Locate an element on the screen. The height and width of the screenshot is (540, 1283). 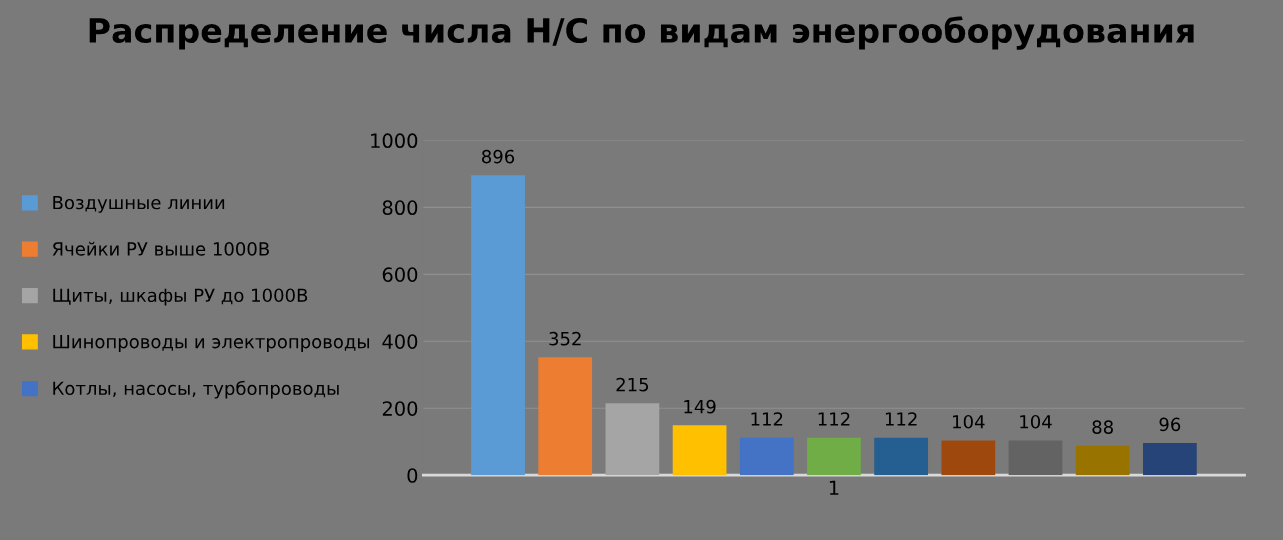
chart-title: Распределение числа Н/С по видам энергооборудования is located at coordinates (641, 33).